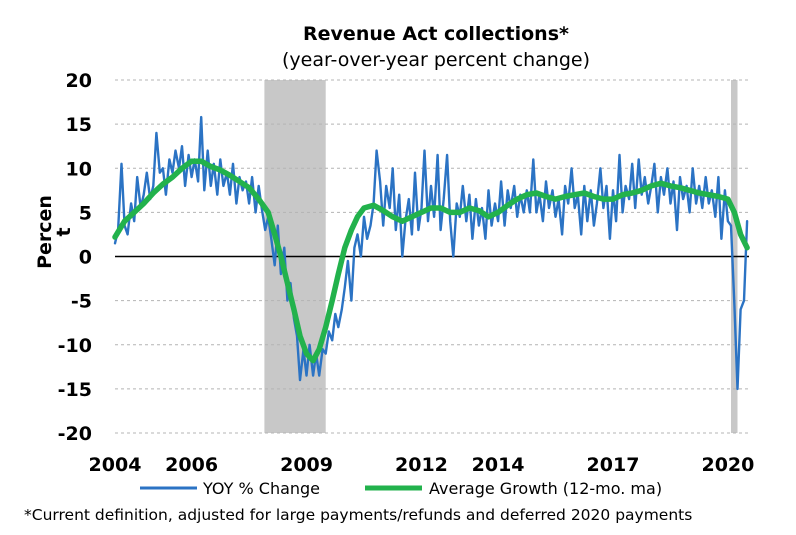 This screenshot has width=796, height=535. I want to click on x-tick-label: 2009, so click(306, 465).